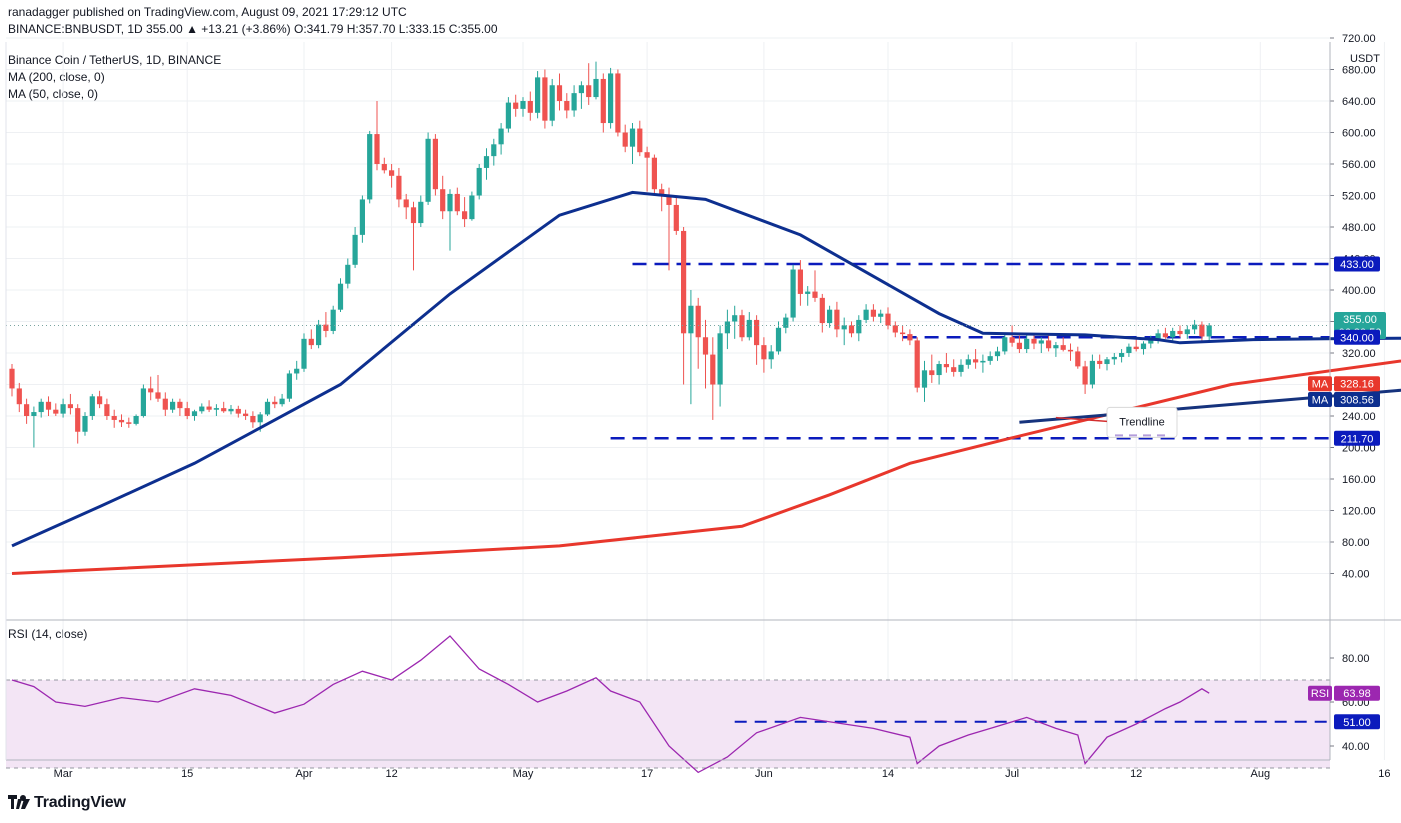 The height and width of the screenshot is (823, 1401). Describe the element at coordinates (1357, 264) in the screenshot. I see `level-433-tag-bg` at that location.